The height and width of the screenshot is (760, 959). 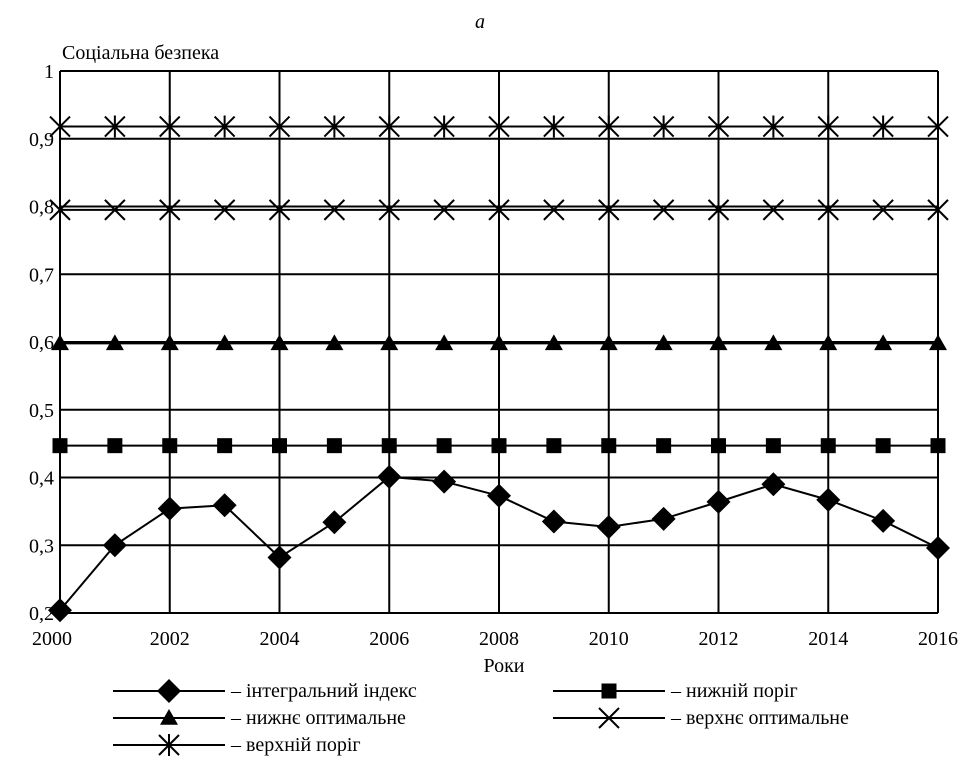 I want to click on series-x, so click(x=499, y=210).